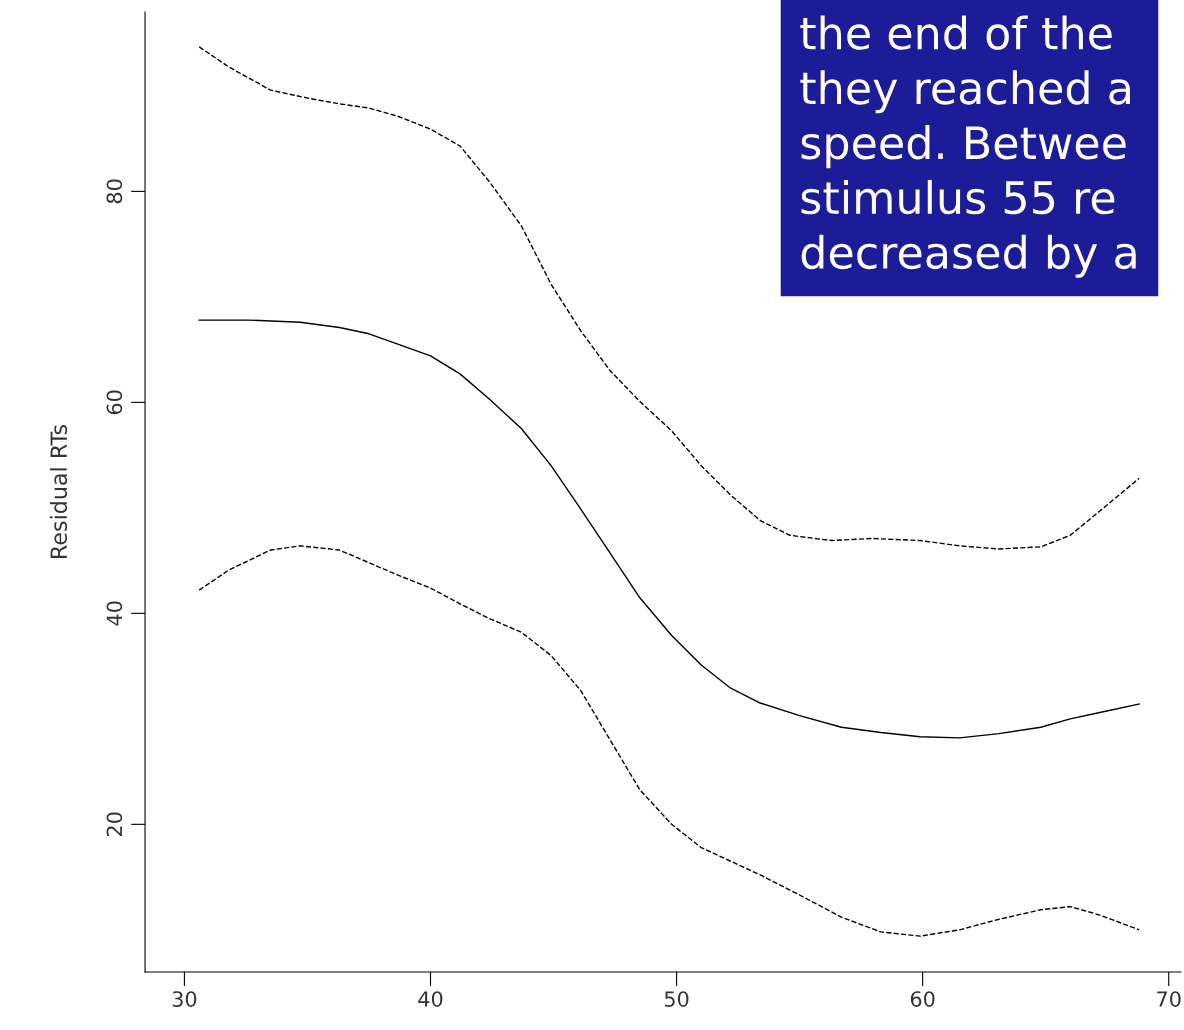 The height and width of the screenshot is (1030, 1184). I want to click on x-tick-label: 70, so click(1169, 999).